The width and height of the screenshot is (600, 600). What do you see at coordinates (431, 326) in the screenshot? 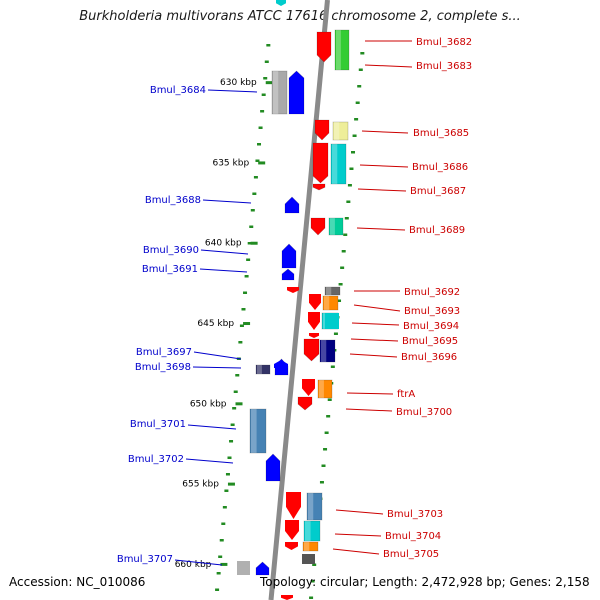
I see `gene-name-text: Bmul_3694` at bounding box center [431, 326].